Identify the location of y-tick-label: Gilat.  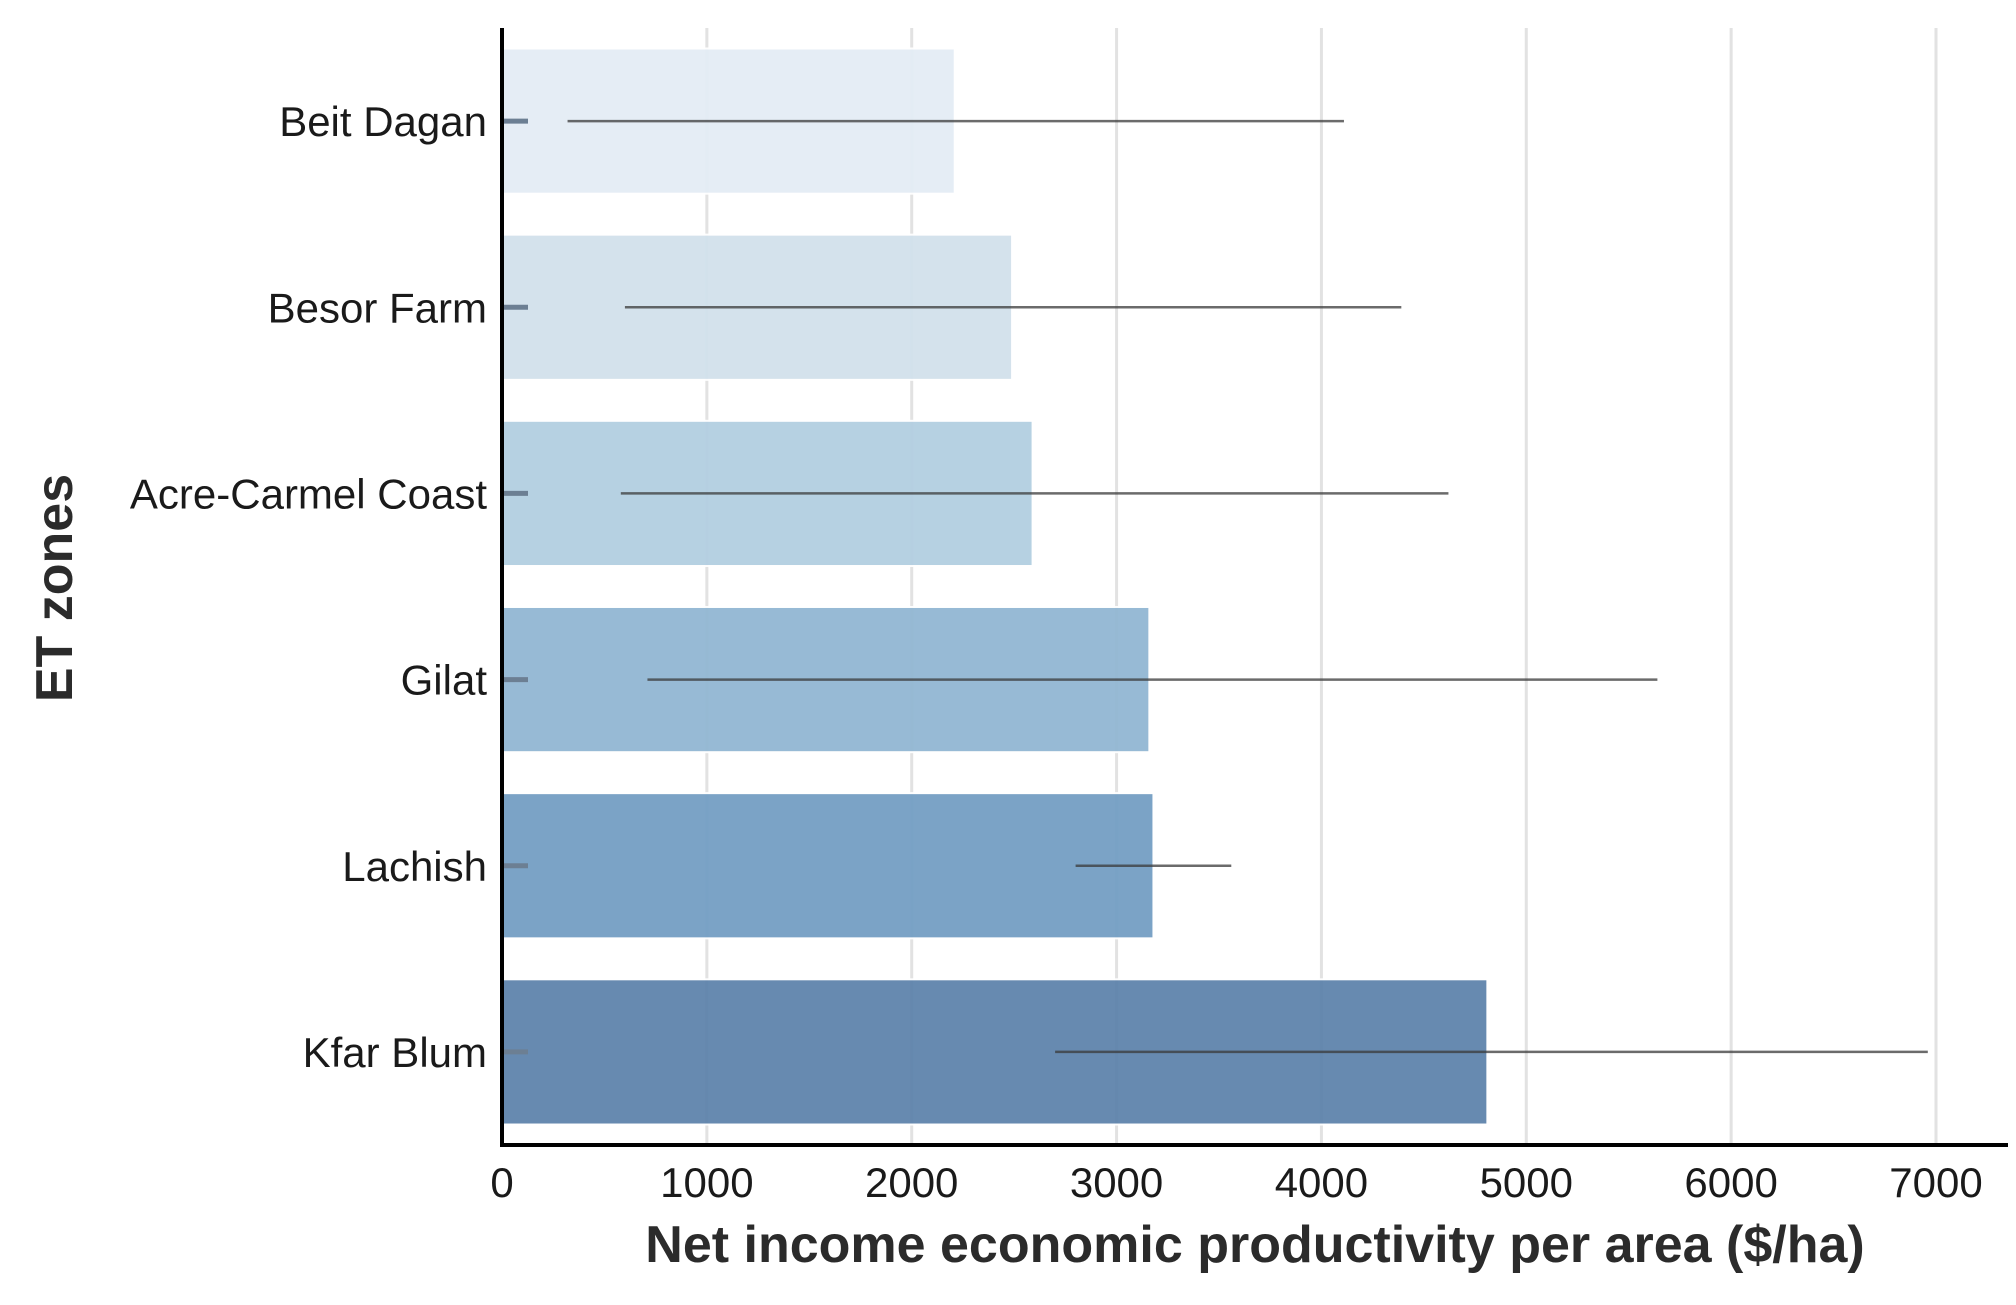
(444, 680).